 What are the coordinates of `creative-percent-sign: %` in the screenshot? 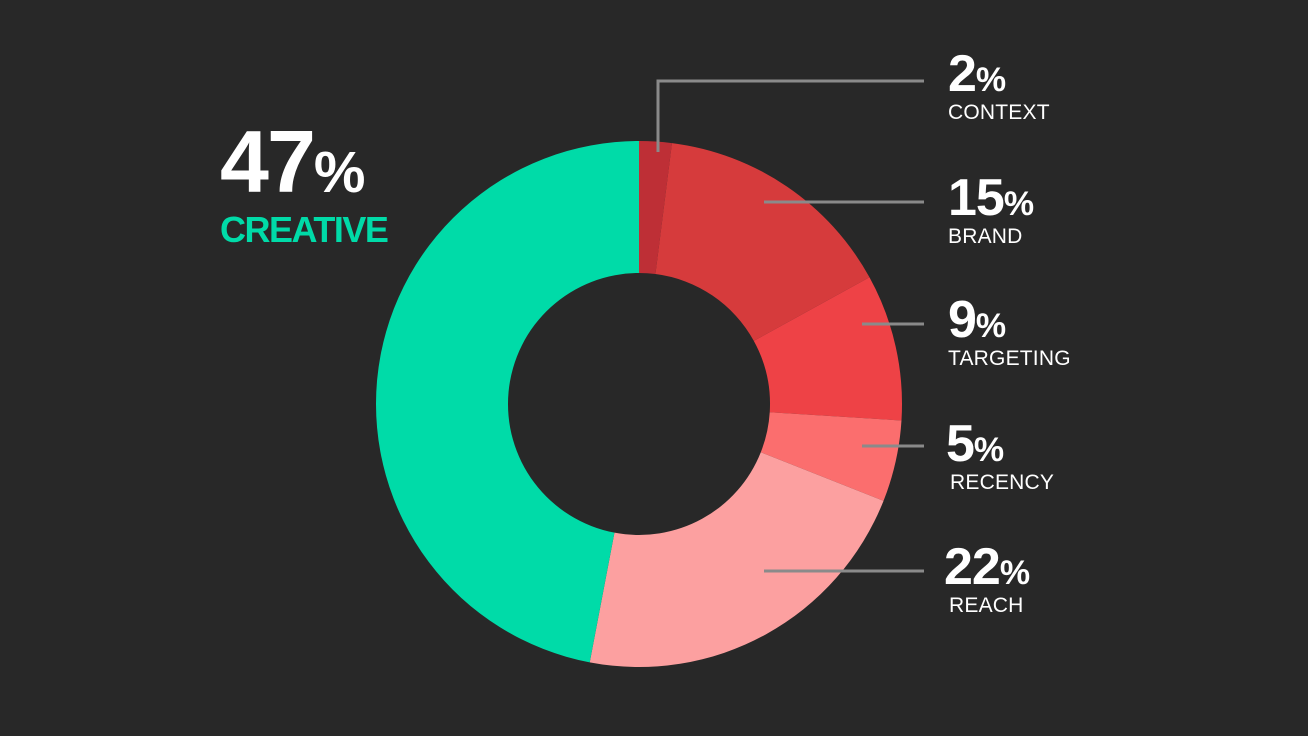 It's located at (339, 172).